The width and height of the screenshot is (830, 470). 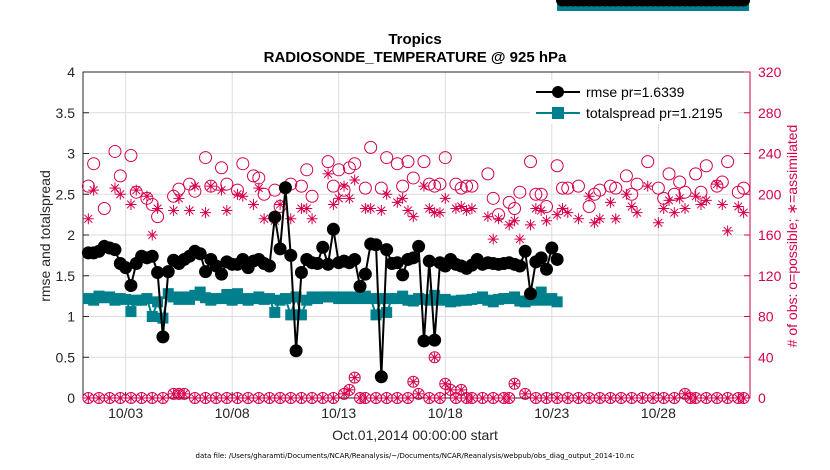 I want to click on y-tick-label-right: 40, so click(x=766, y=357).